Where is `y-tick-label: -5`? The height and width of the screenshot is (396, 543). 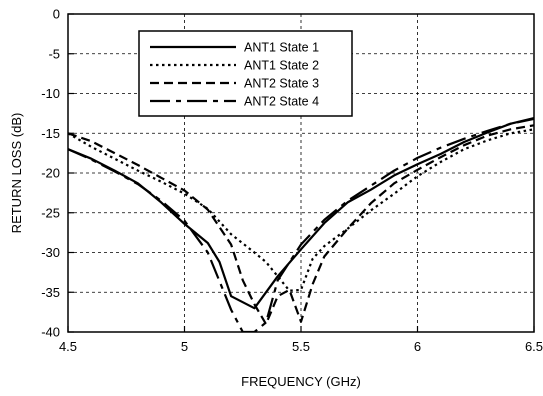
y-tick-label: -5 is located at coordinates (54, 53).